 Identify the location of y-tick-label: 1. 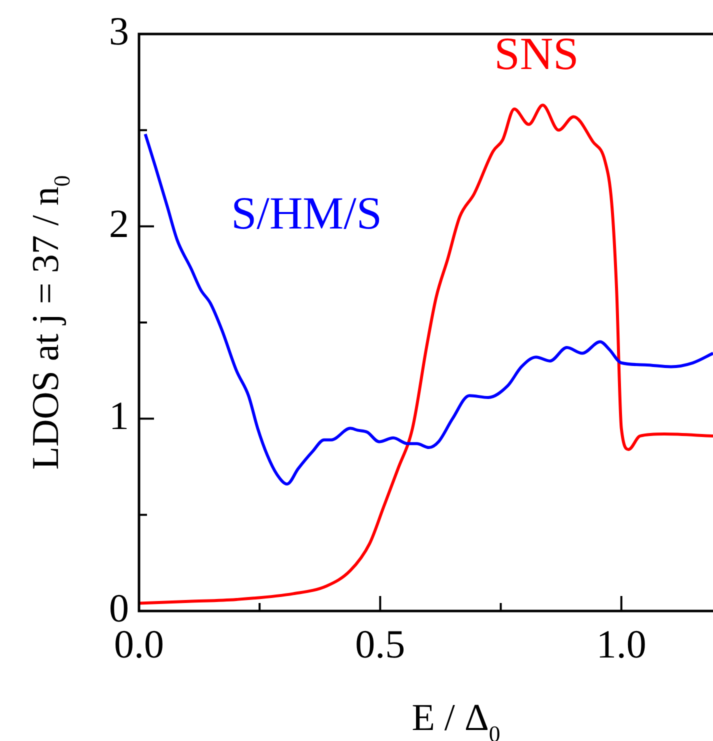
(119, 415).